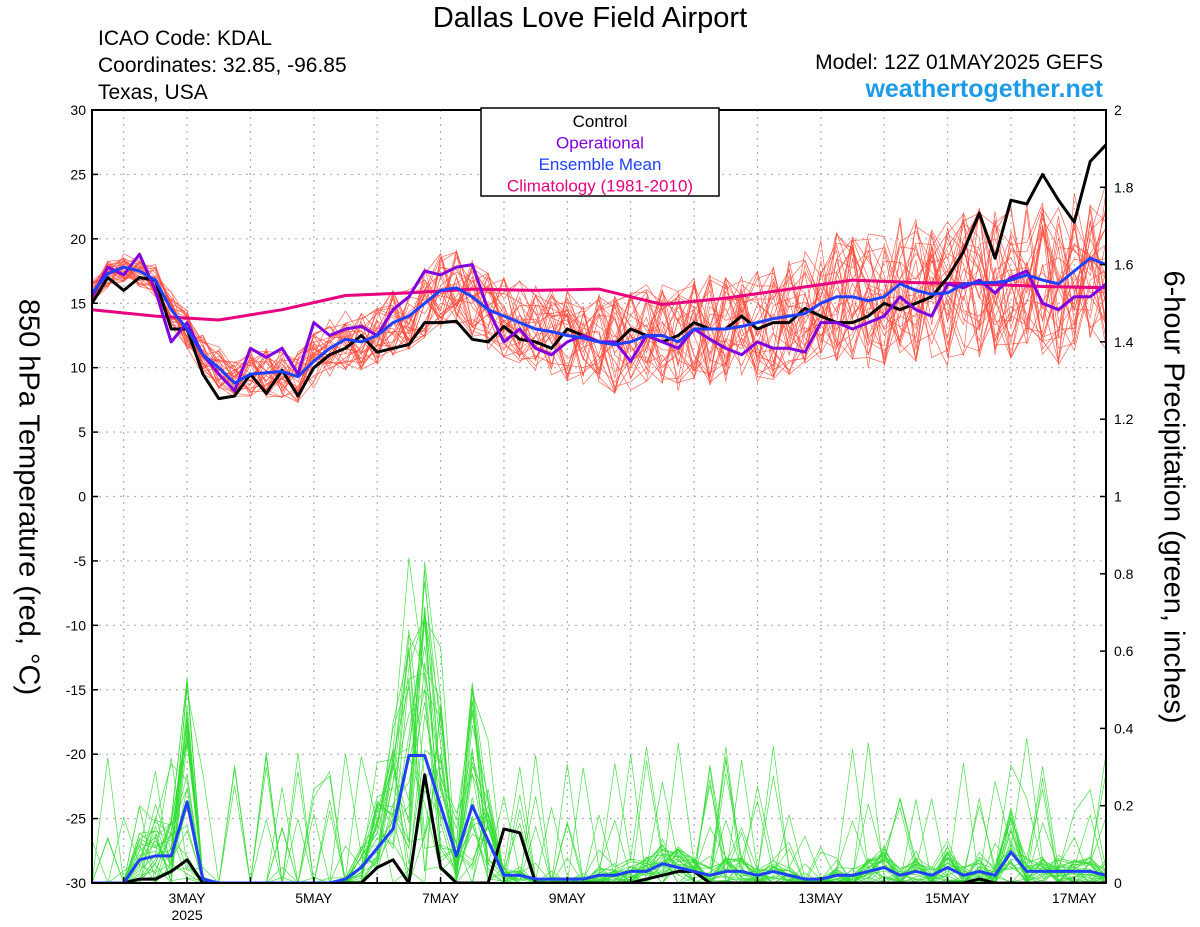  What do you see at coordinates (441, 898) in the screenshot?
I see `x-tick-label: 7MAY` at bounding box center [441, 898].